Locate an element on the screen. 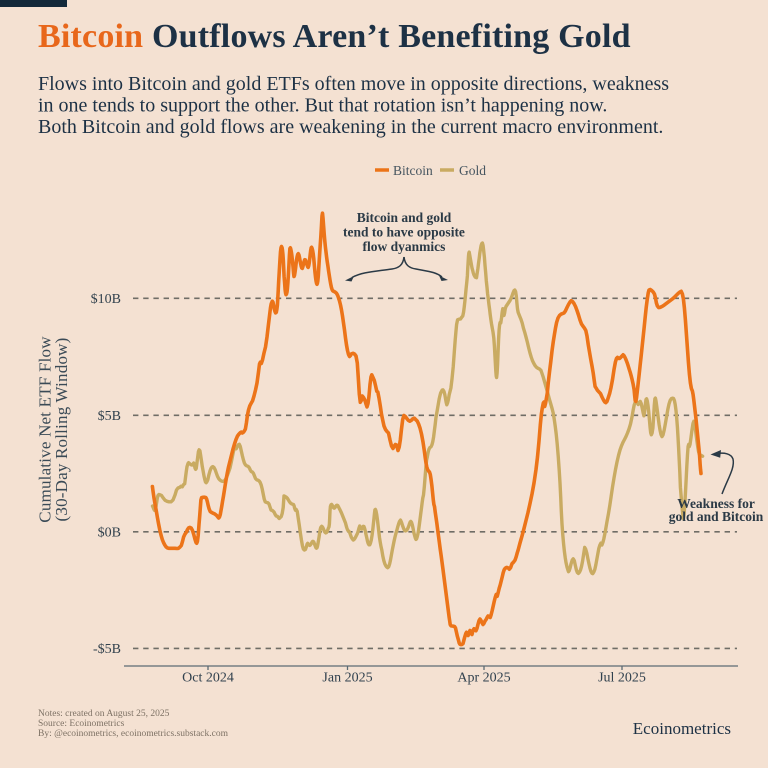 This screenshot has width=768, height=768. svg-text: gold and Bitcoin is located at coordinates (716, 516).